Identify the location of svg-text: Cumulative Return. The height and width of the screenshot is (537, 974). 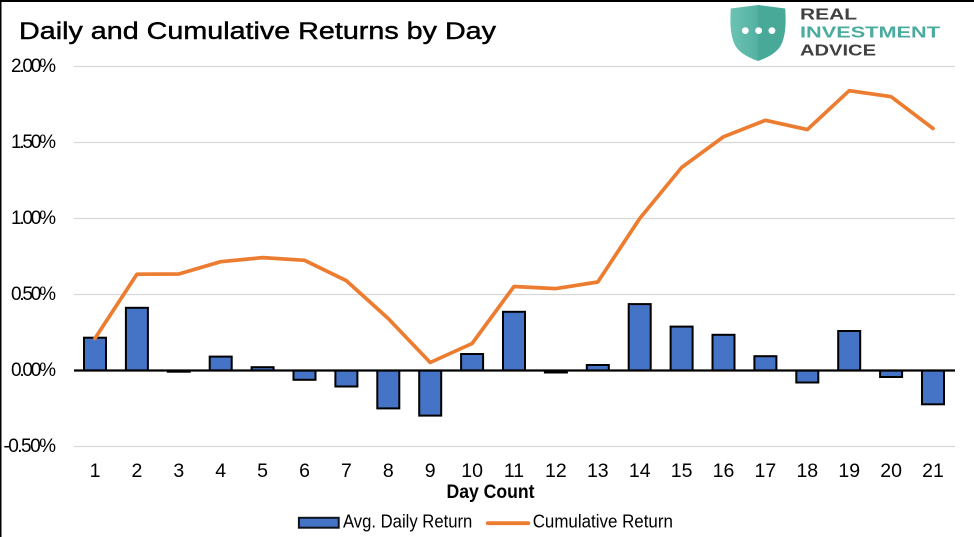
(603, 522).